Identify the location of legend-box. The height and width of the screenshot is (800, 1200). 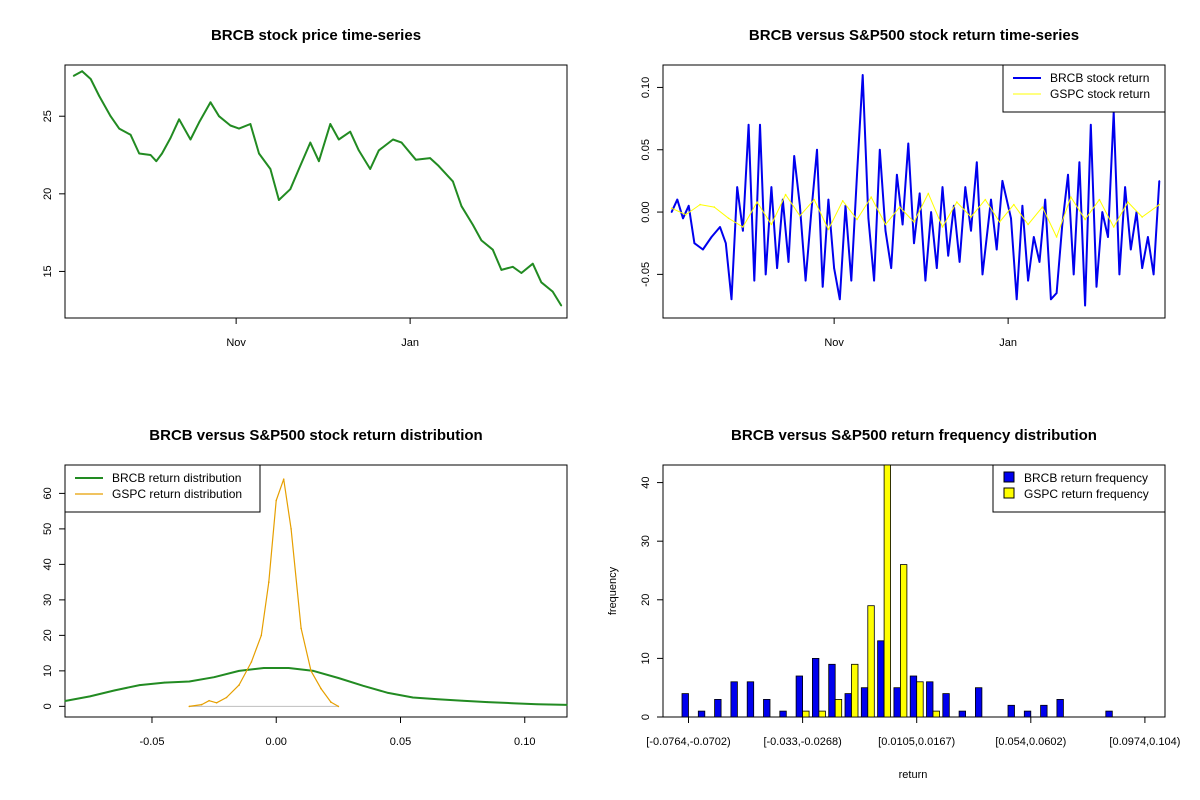
(162, 488).